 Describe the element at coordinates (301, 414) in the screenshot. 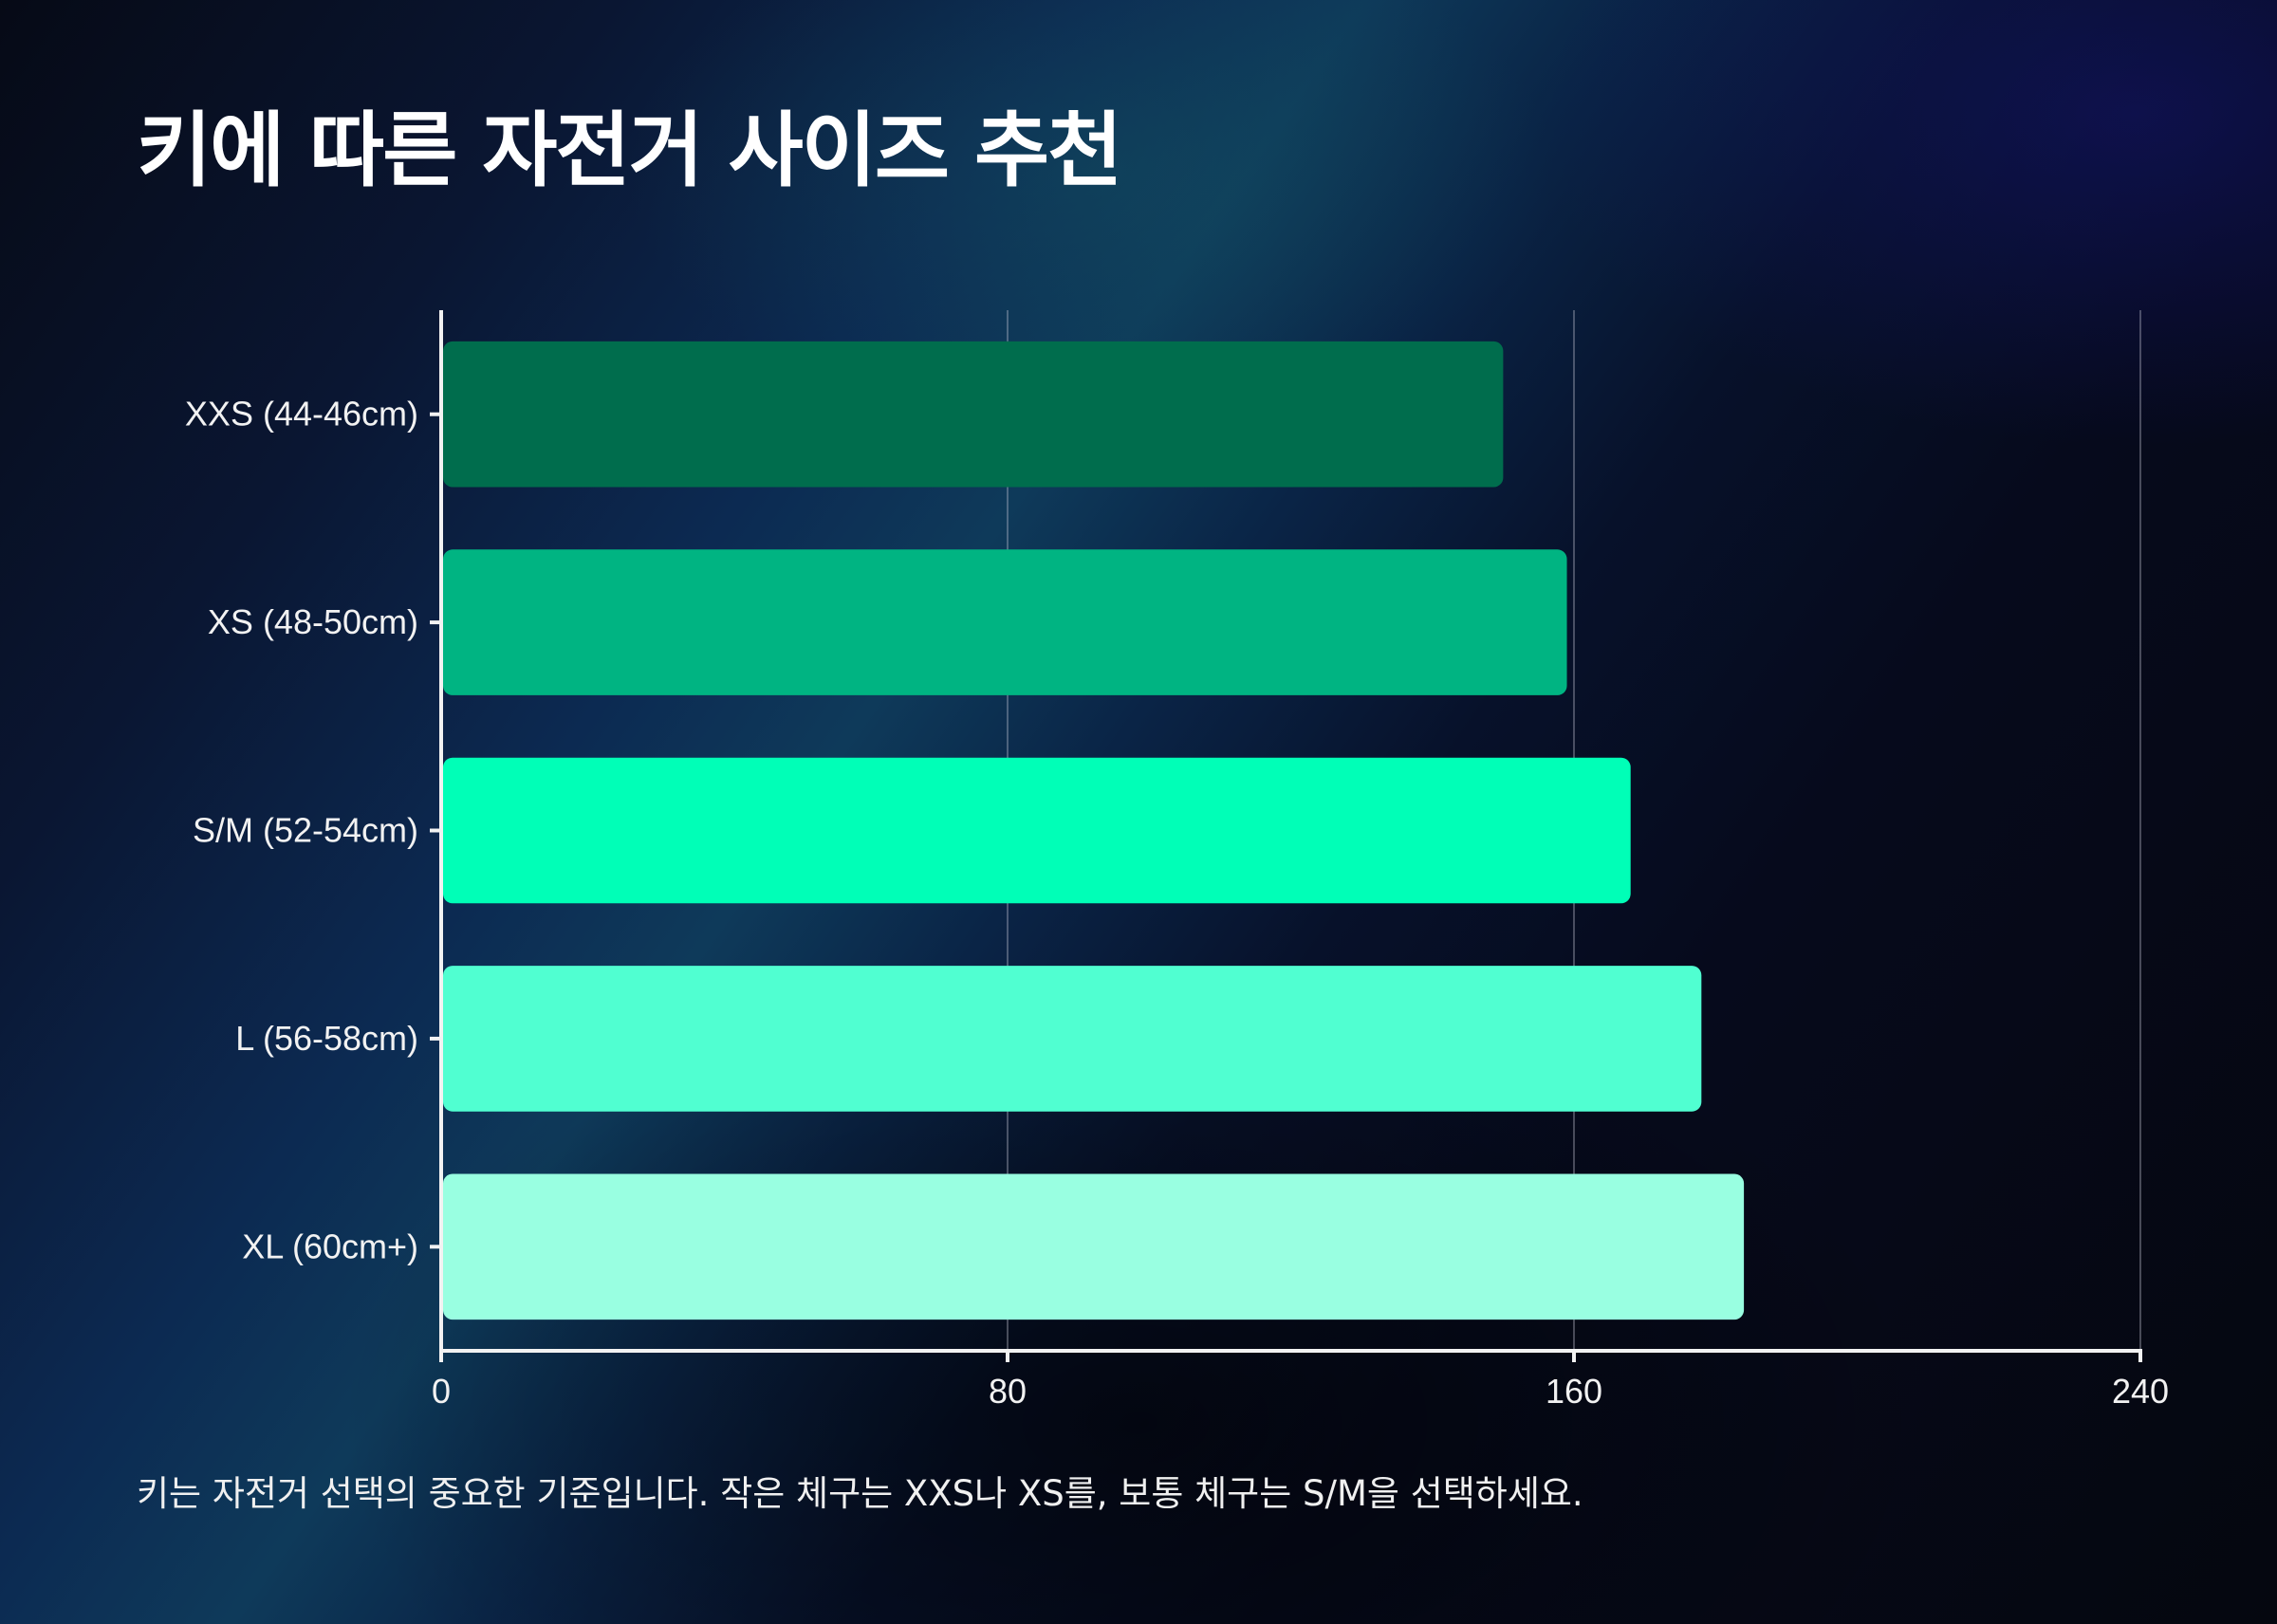

I see `y-tick-label-0: XXS (44-46cm)` at that location.